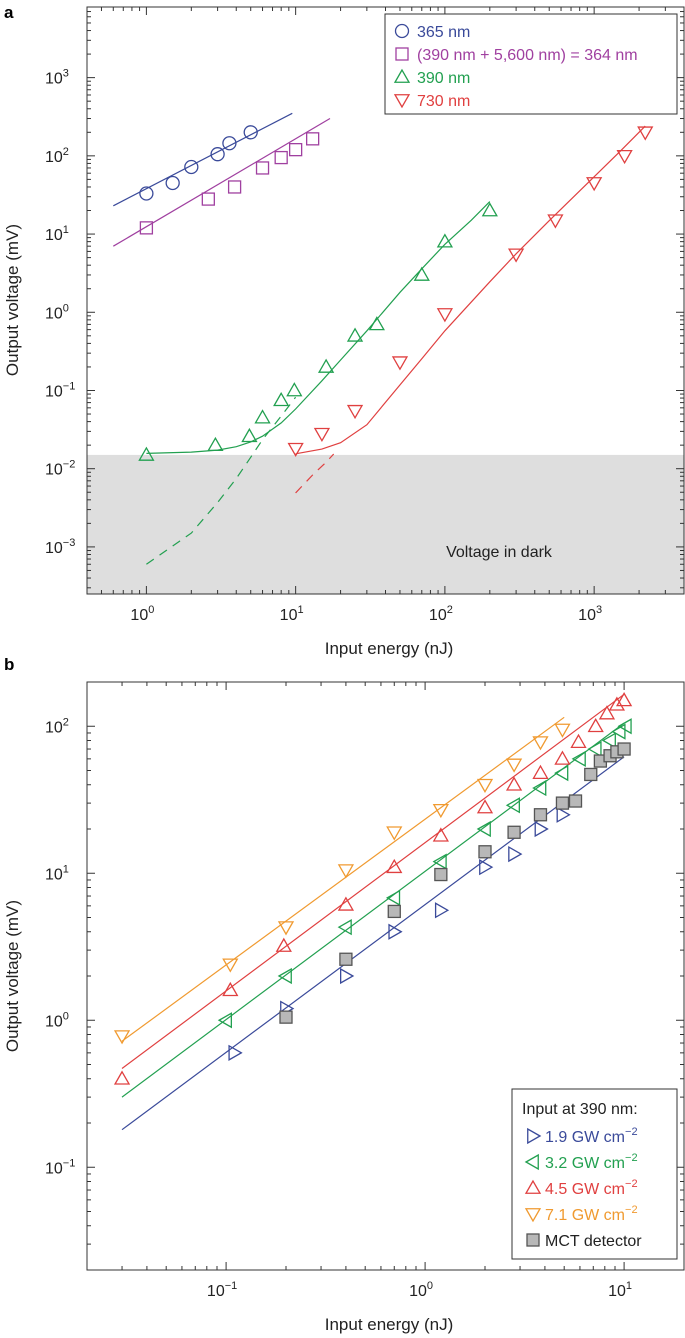  Describe the element at coordinates (57, 873) in the screenshot. I see `y-tick-label: 10¹` at that location.